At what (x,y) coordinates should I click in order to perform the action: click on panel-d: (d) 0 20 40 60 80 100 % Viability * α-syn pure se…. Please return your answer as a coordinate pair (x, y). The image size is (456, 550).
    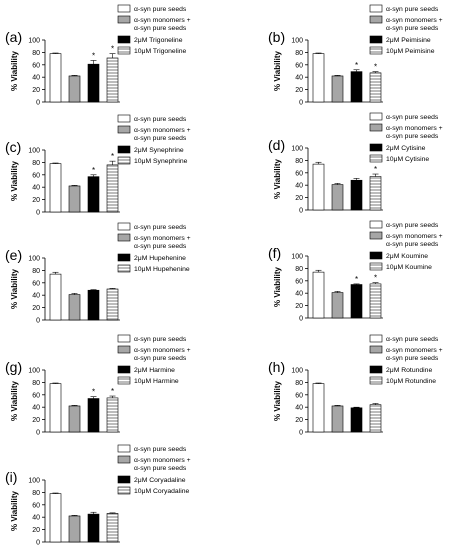
    Looking at the image, I should click on (355, 163).